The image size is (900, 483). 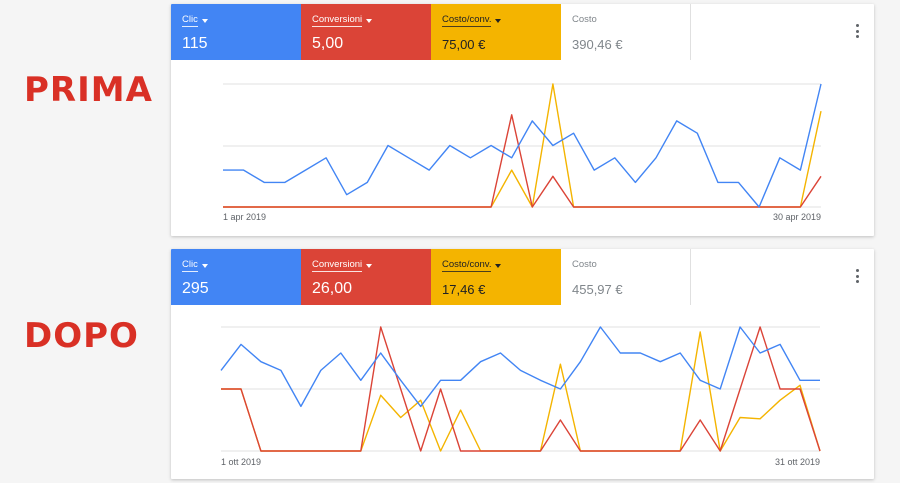 I want to click on series-line-clicks, so click(x=520, y=367).